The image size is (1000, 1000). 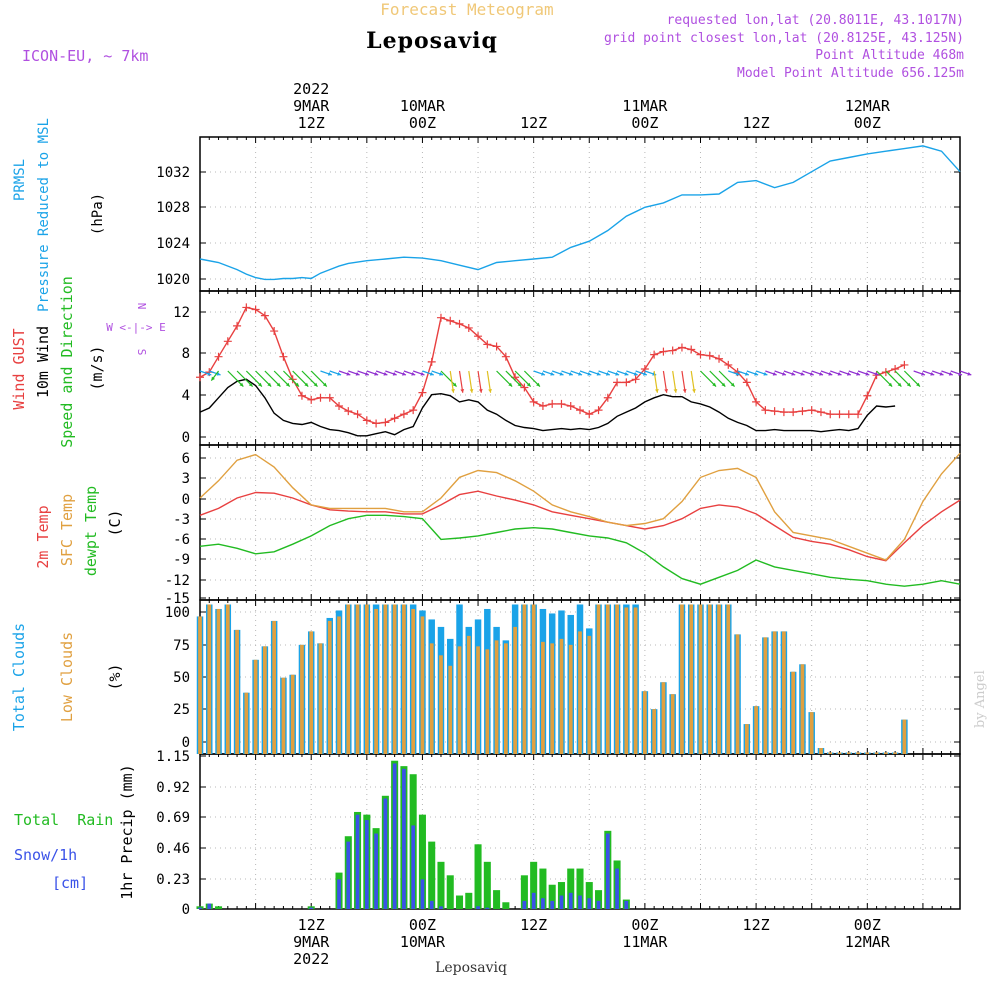 I want to click on top-time-label: 00Z, so click(x=867, y=123).